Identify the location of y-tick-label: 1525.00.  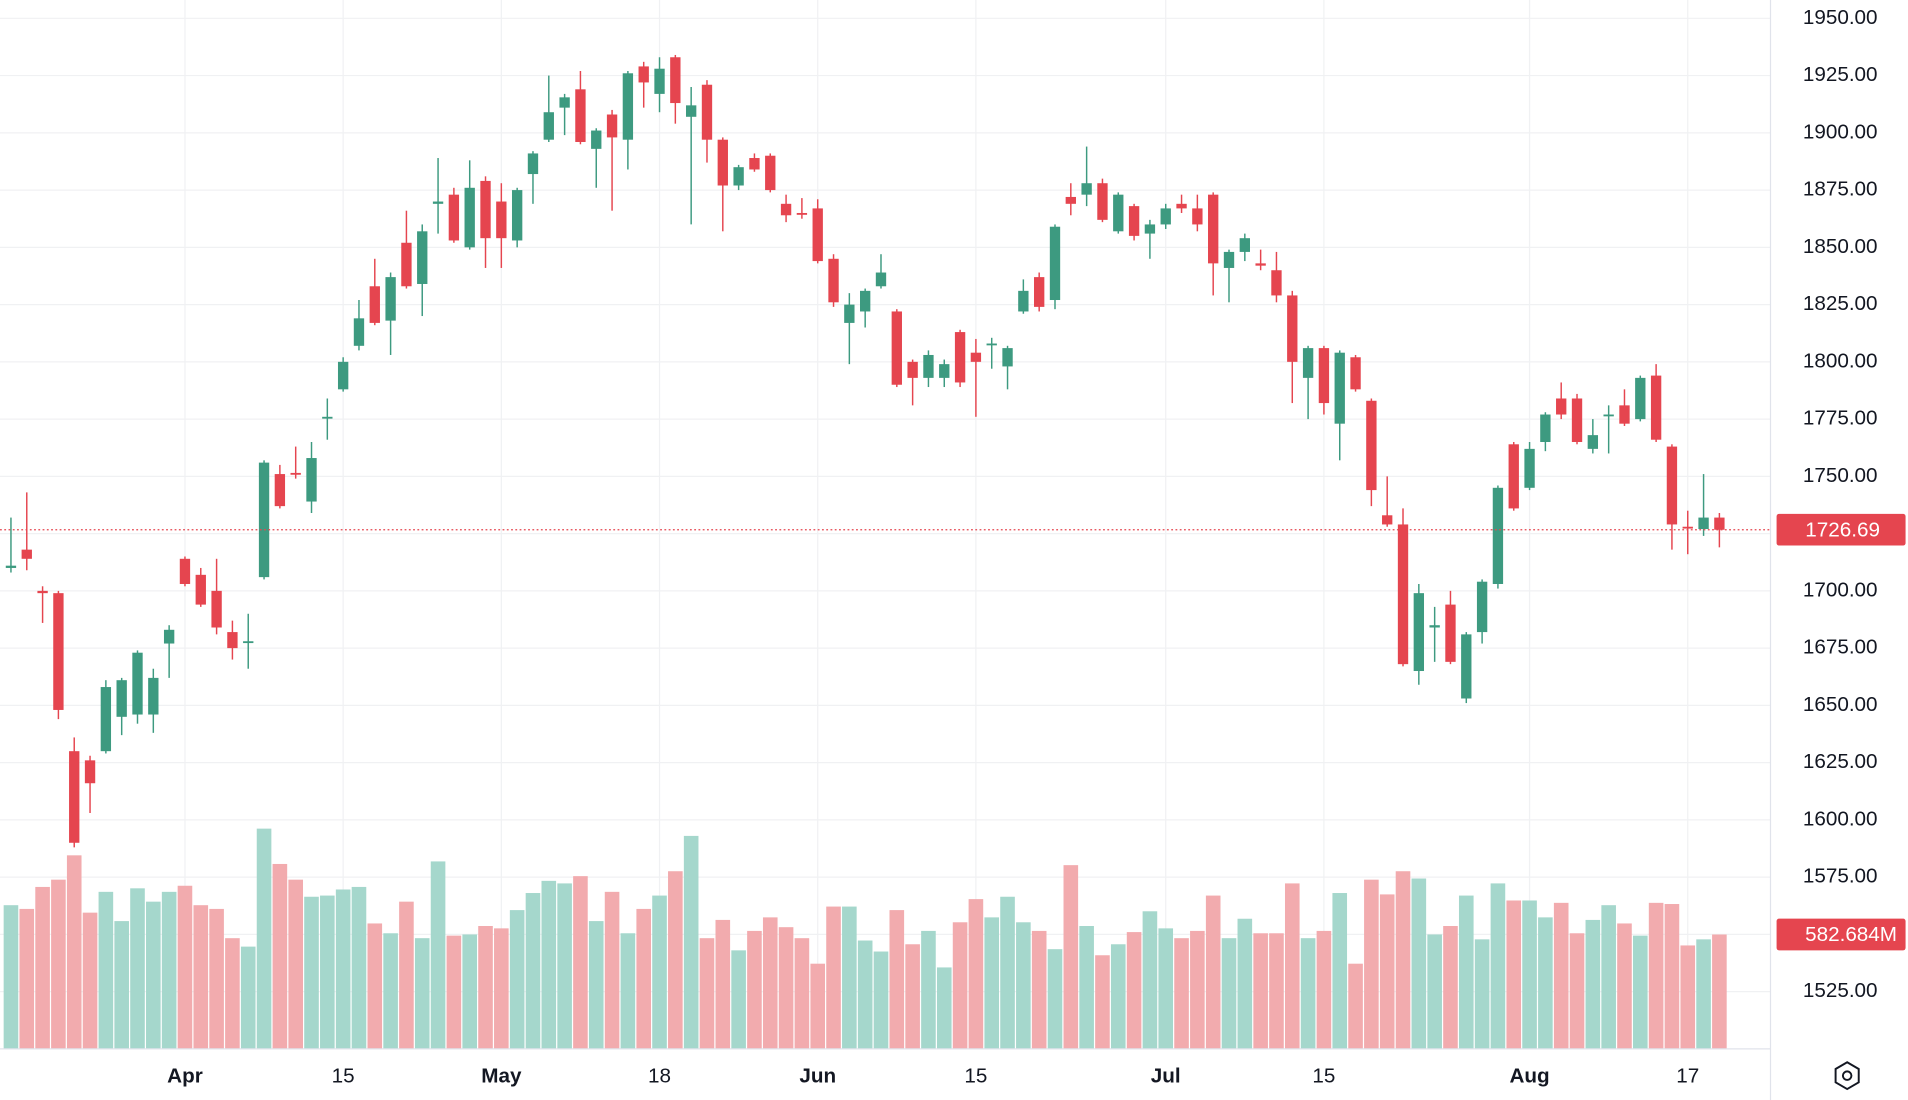
(1840, 990).